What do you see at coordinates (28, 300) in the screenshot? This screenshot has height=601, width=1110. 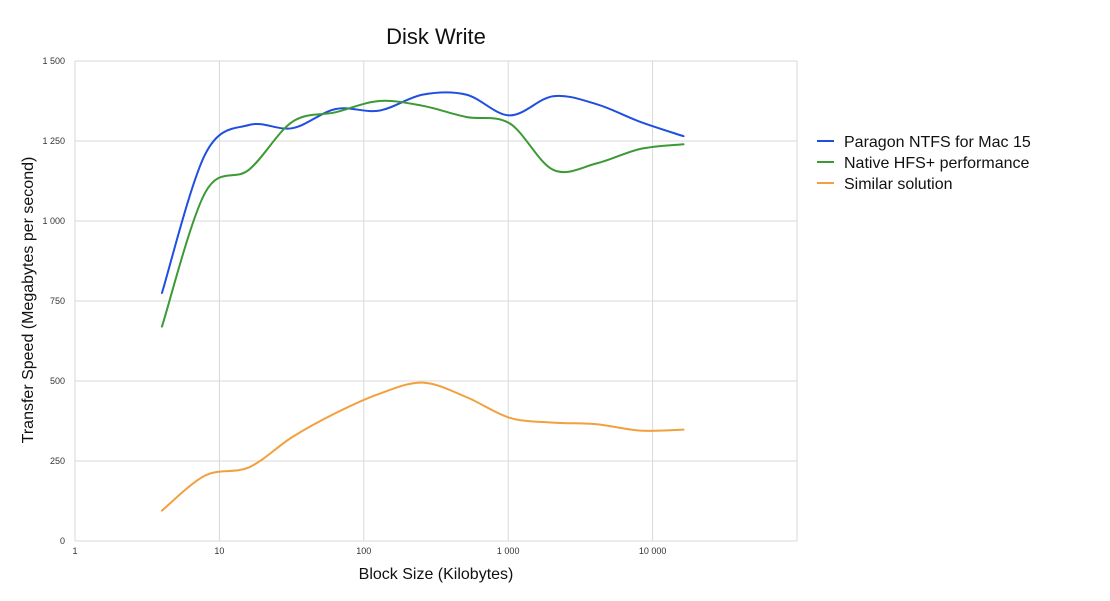 I see `y-axis-label: Transfer Speed (Megabytes per second)` at bounding box center [28, 300].